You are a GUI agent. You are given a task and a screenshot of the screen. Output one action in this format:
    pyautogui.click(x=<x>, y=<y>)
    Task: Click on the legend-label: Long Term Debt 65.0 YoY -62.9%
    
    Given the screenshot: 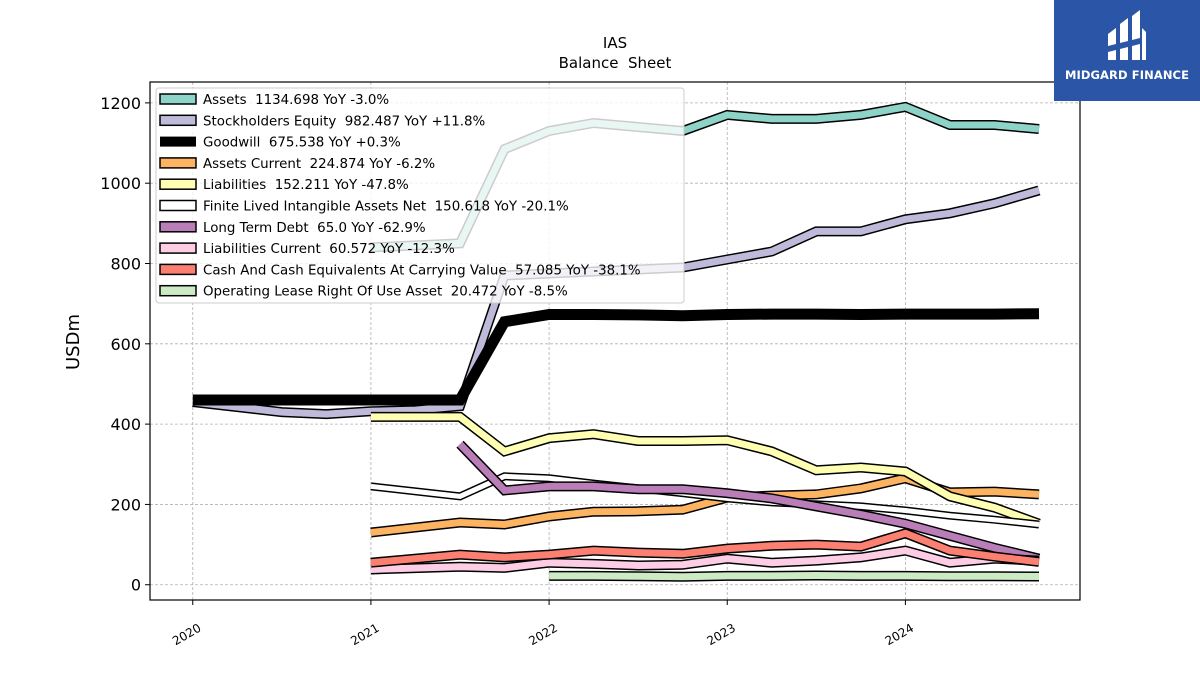 What is the action you would take?
    pyautogui.click(x=314, y=228)
    